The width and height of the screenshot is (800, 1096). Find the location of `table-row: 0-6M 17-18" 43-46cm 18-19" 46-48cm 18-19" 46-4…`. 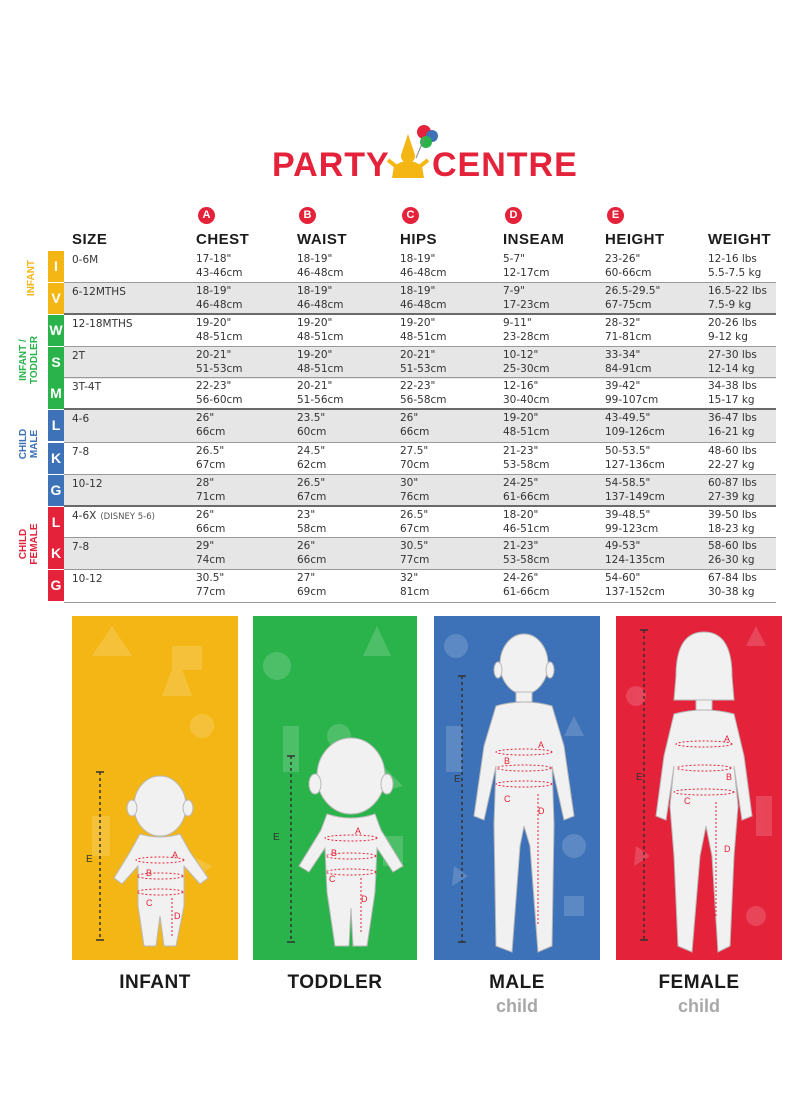

table-row: 0-6M 17-18" 43-46cm 18-19" 46-48cm 18-19" 46-4… is located at coordinates (420, 267).